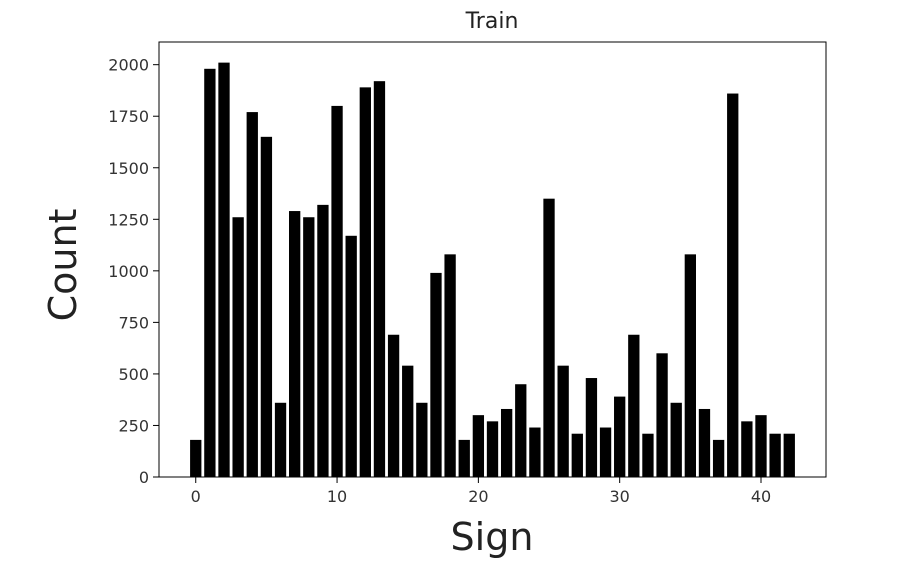 This screenshot has height=588, width=898. What do you see at coordinates (128, 168) in the screenshot?
I see `y-tick-label-1500: 1500` at bounding box center [128, 168].